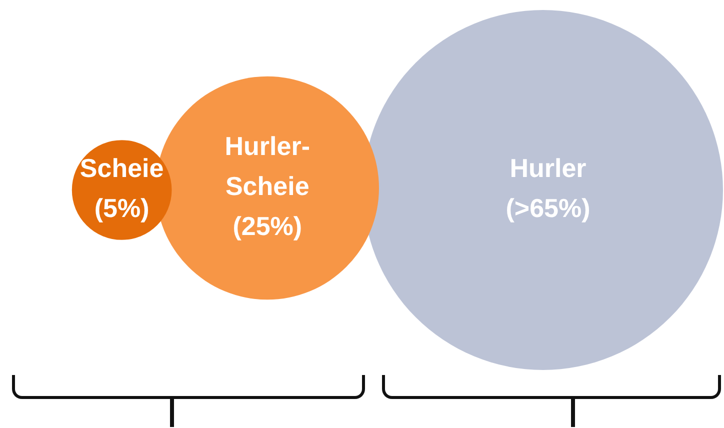 The image size is (724, 428). What do you see at coordinates (548, 168) in the screenshot?
I see `category-label: Hurler` at bounding box center [548, 168].